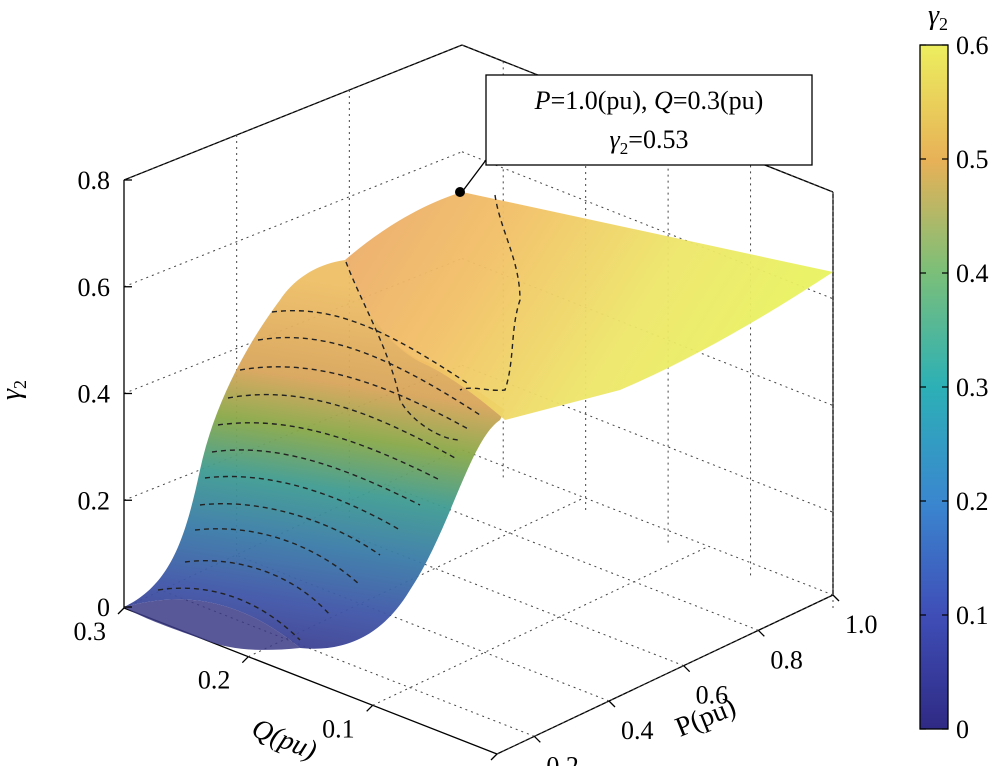 The height and width of the screenshot is (766, 998). What do you see at coordinates (649, 141) in the screenshot?
I see `data-tip-line2: γ2=0.53` at bounding box center [649, 141].